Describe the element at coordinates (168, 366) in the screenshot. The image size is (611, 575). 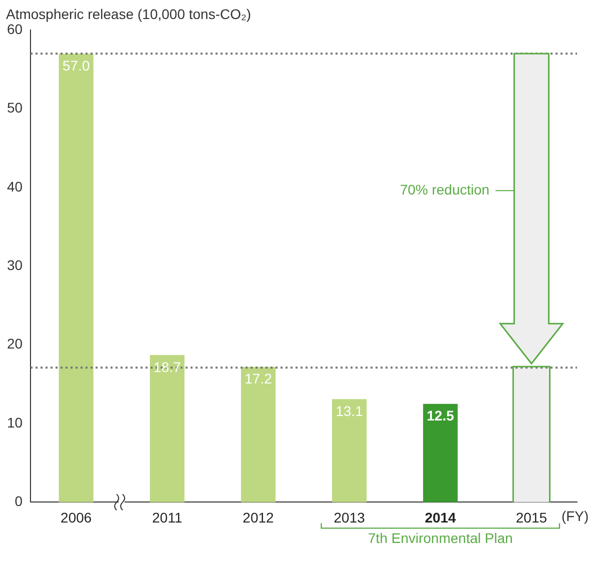
I see `data-label: 18.7` at that location.